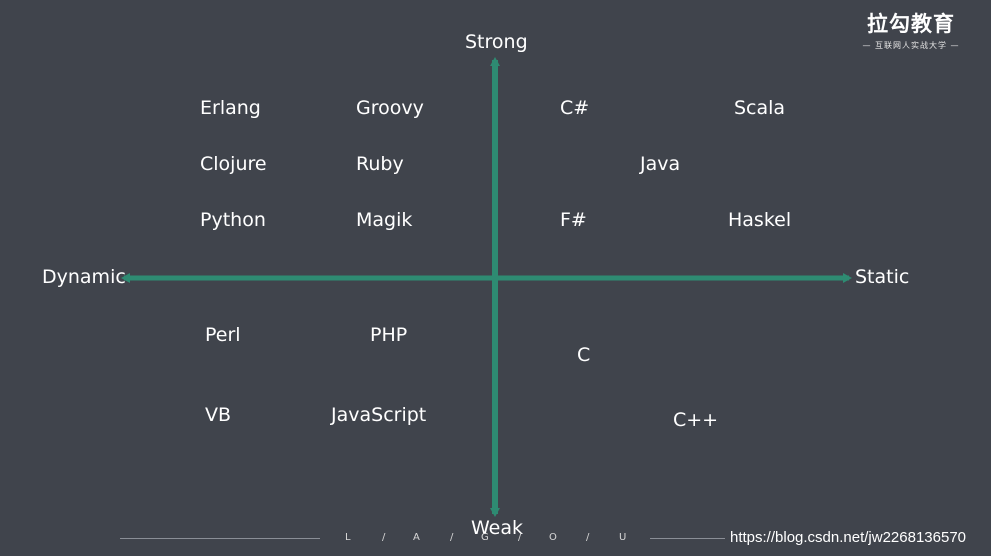 This screenshot has height=556, width=991. What do you see at coordinates (495, 512) in the screenshot?
I see `arrow-down-icon` at bounding box center [495, 512].